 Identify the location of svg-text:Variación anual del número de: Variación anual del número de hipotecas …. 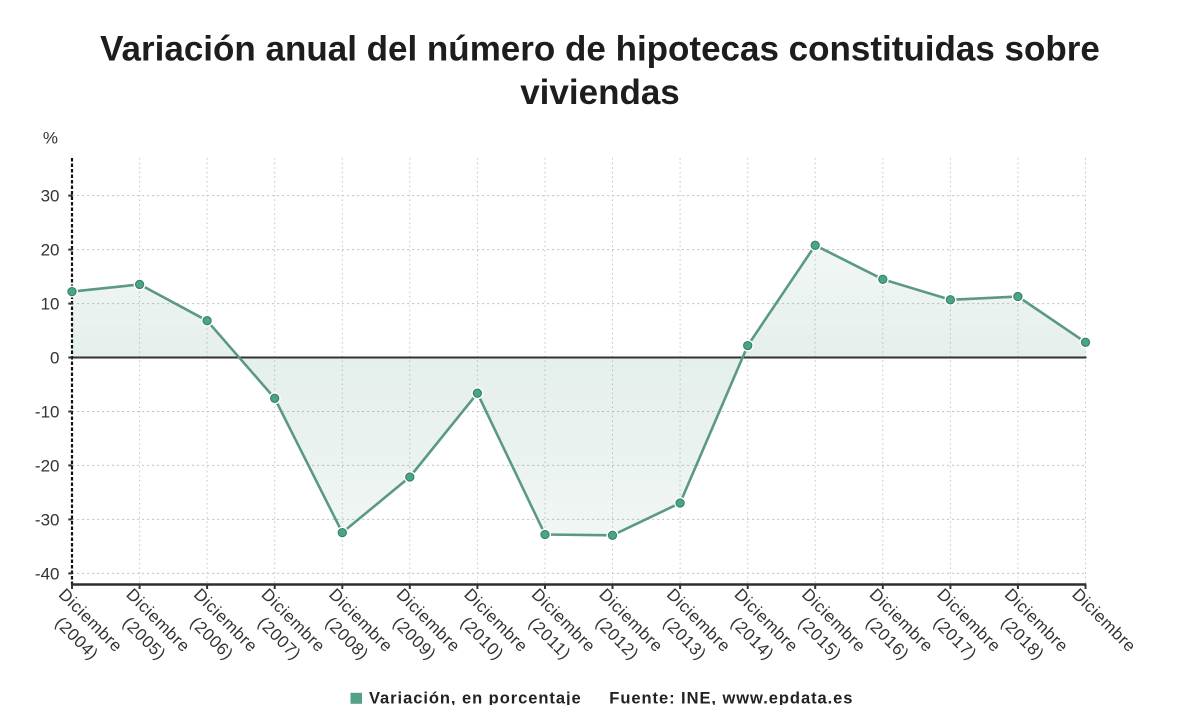
(600, 49).